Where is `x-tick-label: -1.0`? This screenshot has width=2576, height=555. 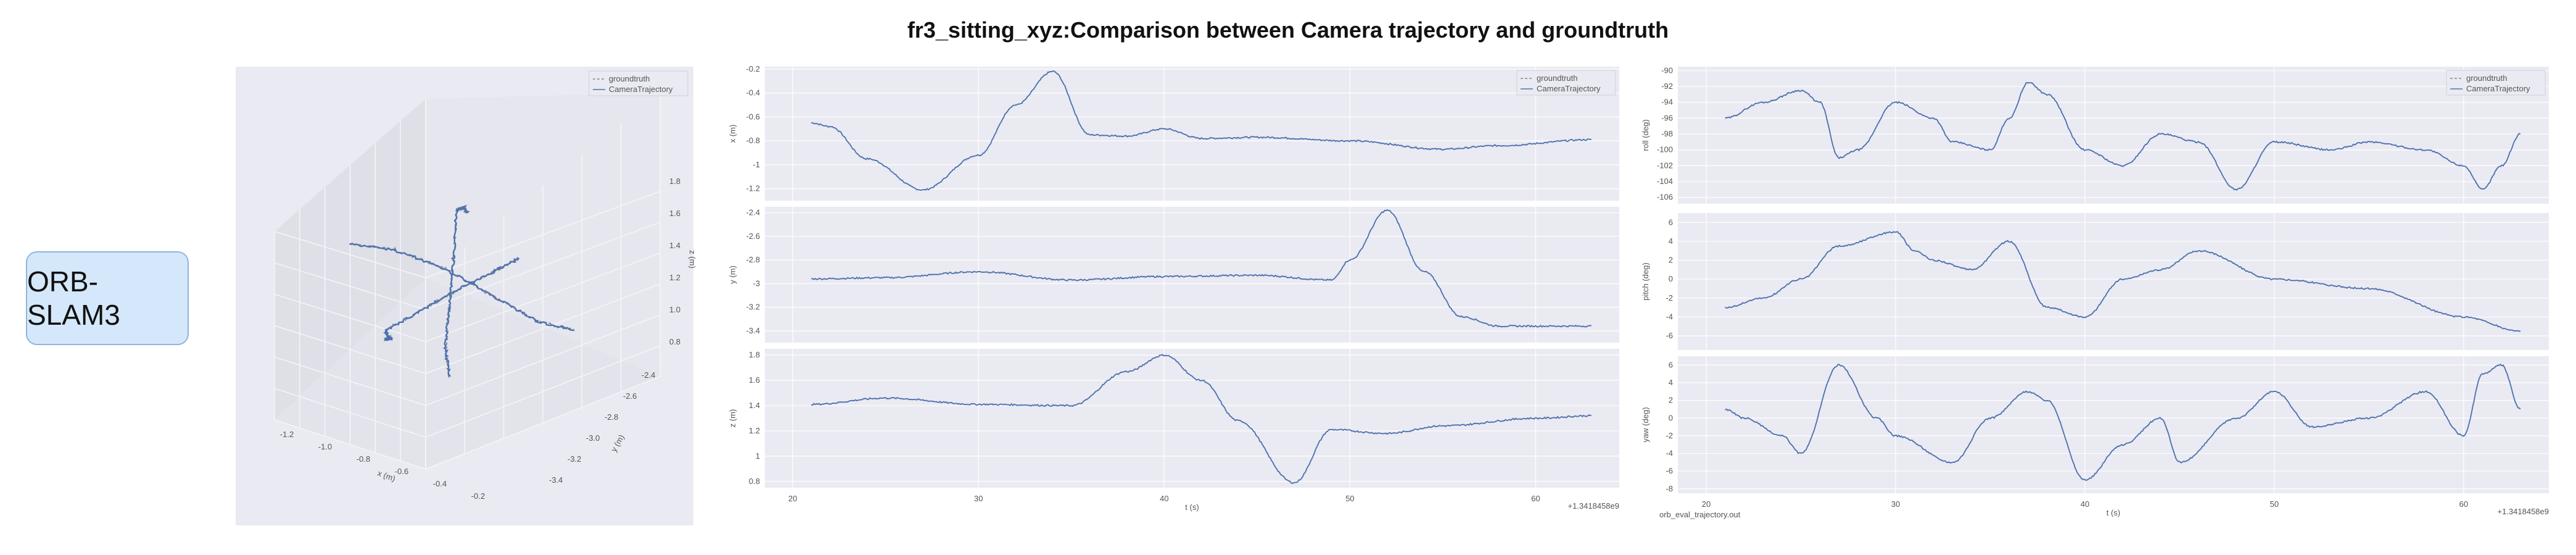 x-tick-label: -1.0 is located at coordinates (325, 446).